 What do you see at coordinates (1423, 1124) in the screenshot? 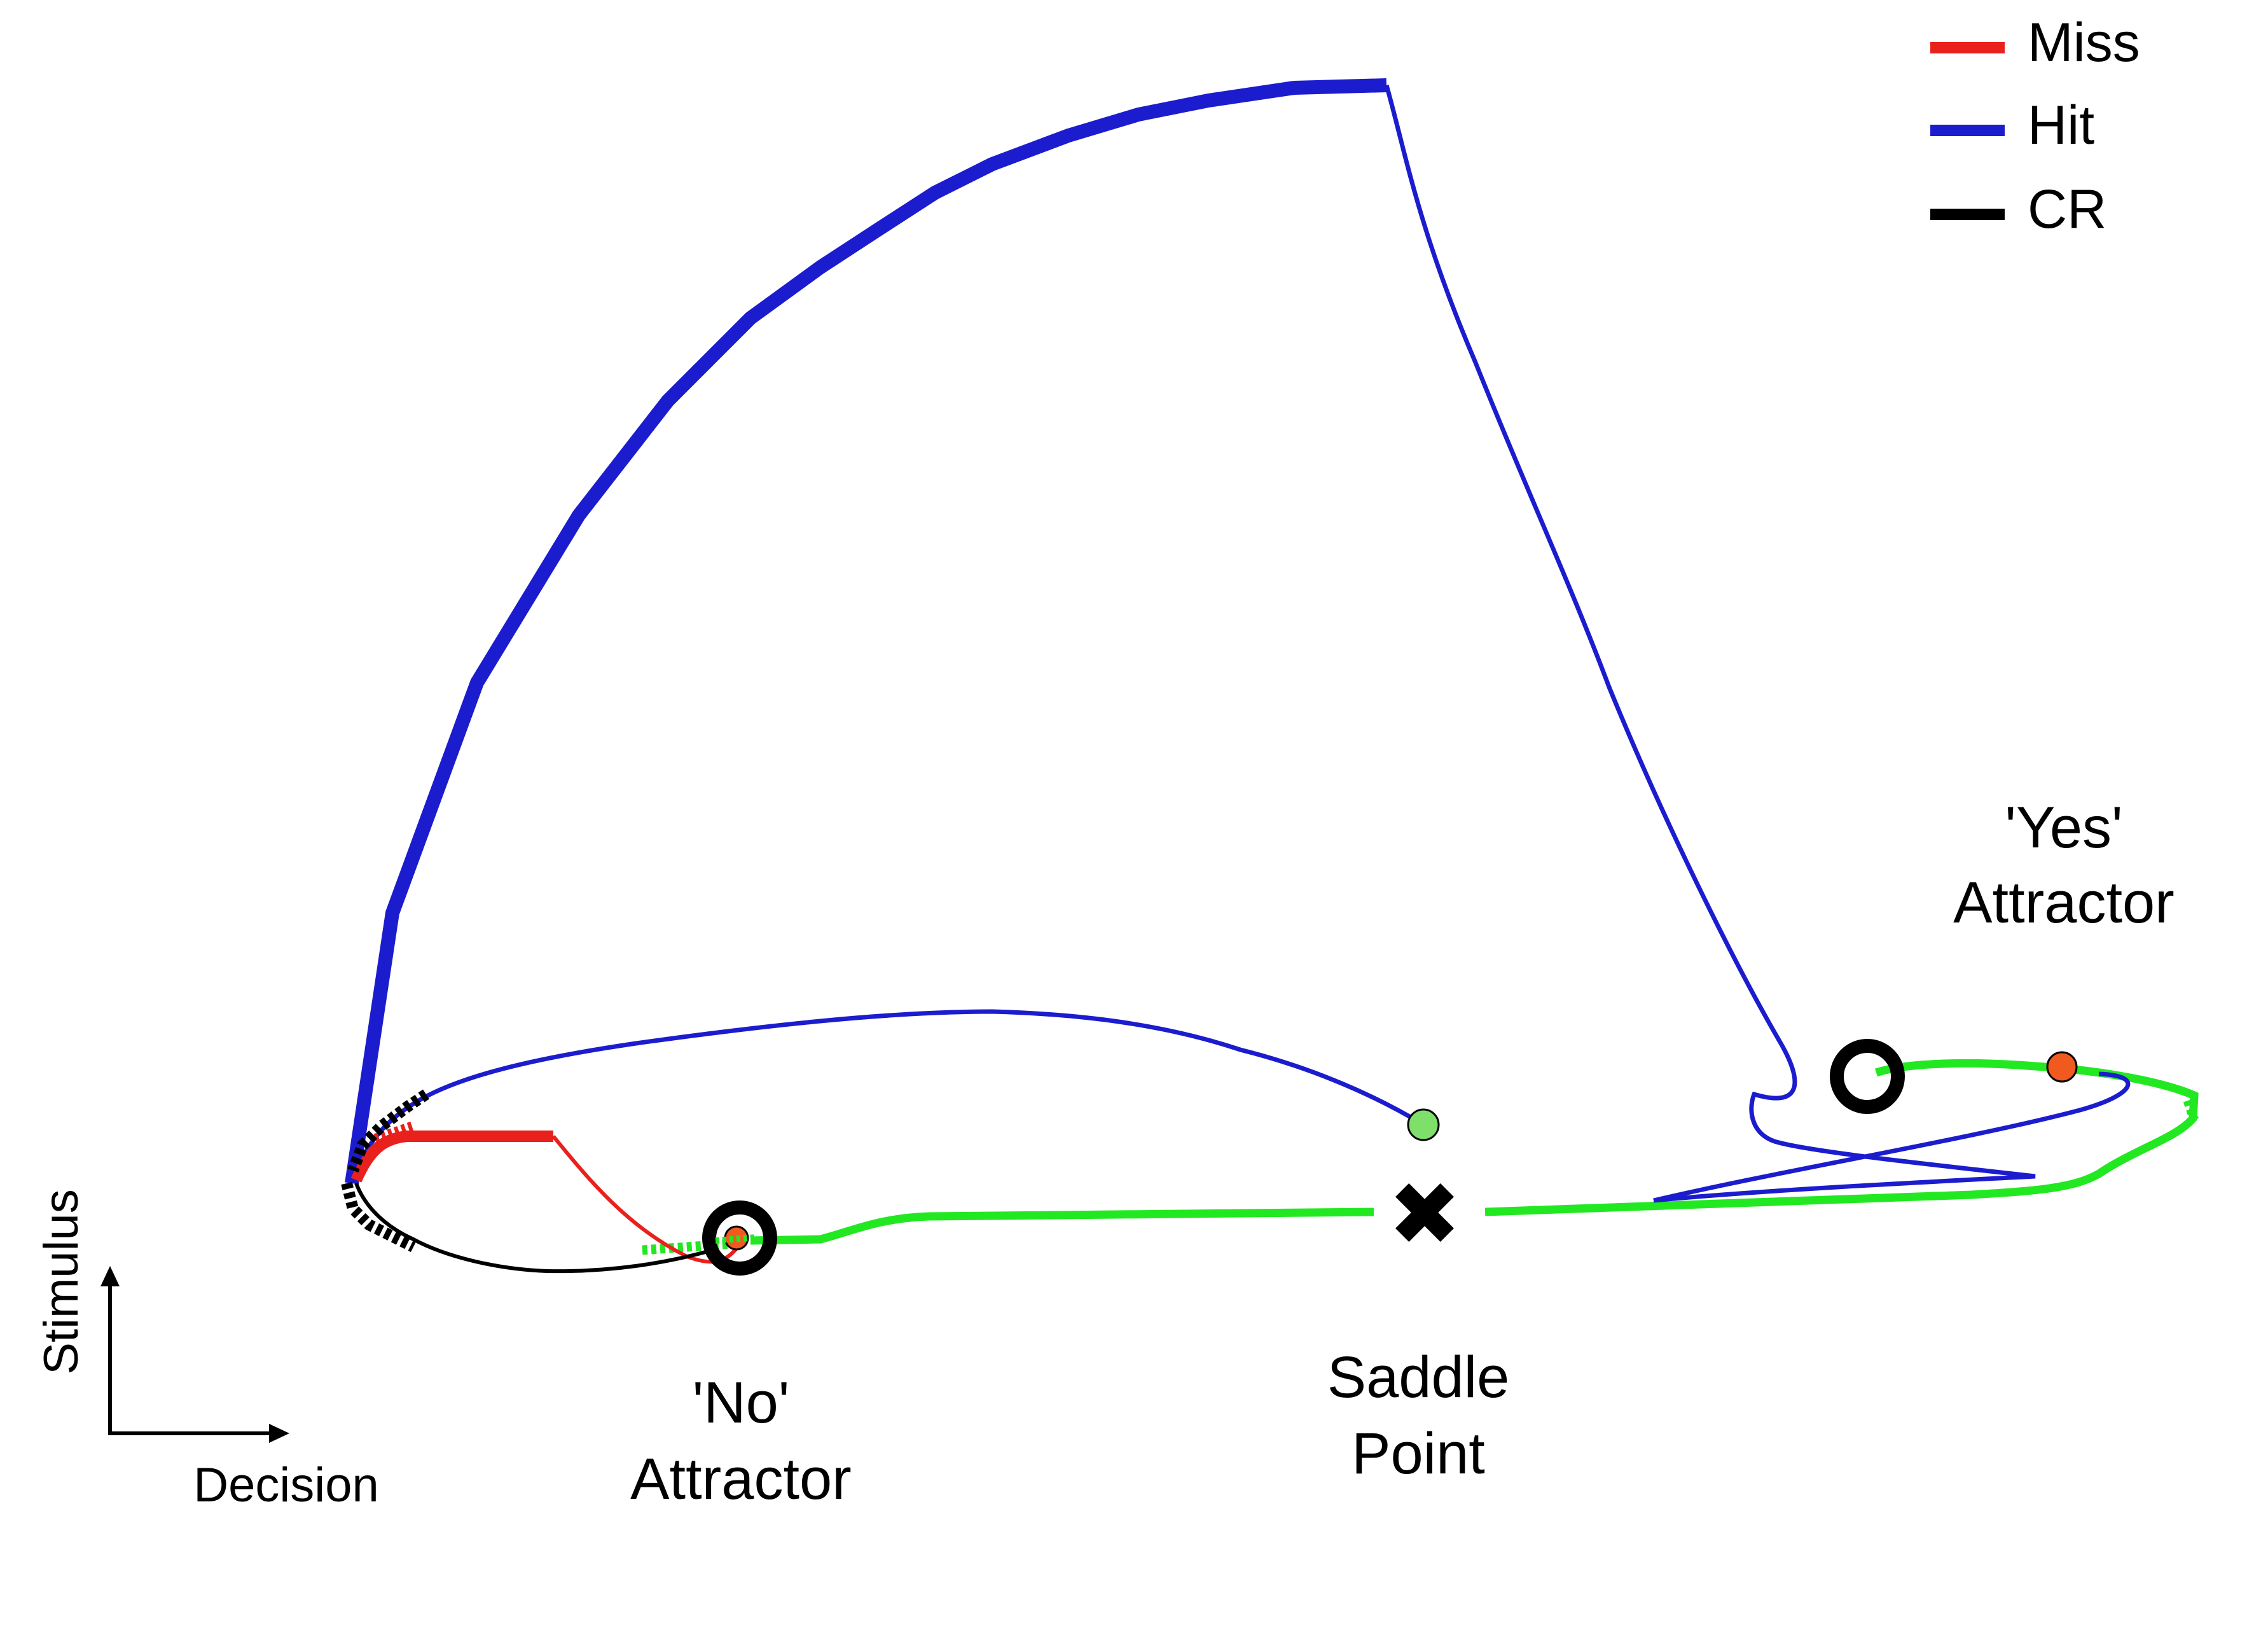
I see `start-point-dot` at bounding box center [1423, 1124].